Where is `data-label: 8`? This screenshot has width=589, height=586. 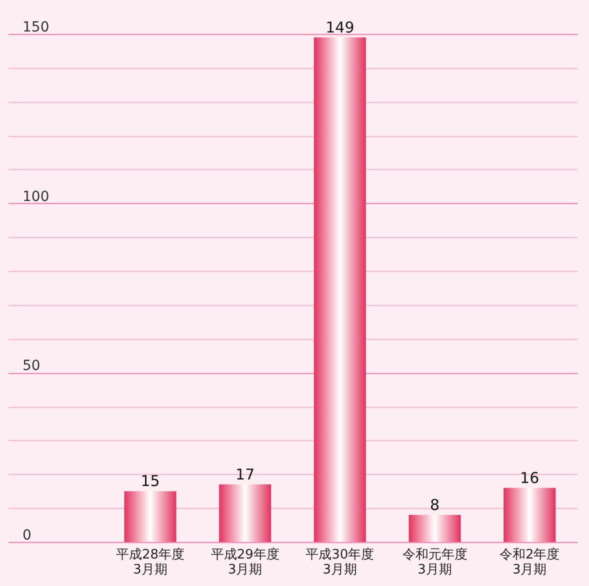 data-label: 8 is located at coordinates (435, 505).